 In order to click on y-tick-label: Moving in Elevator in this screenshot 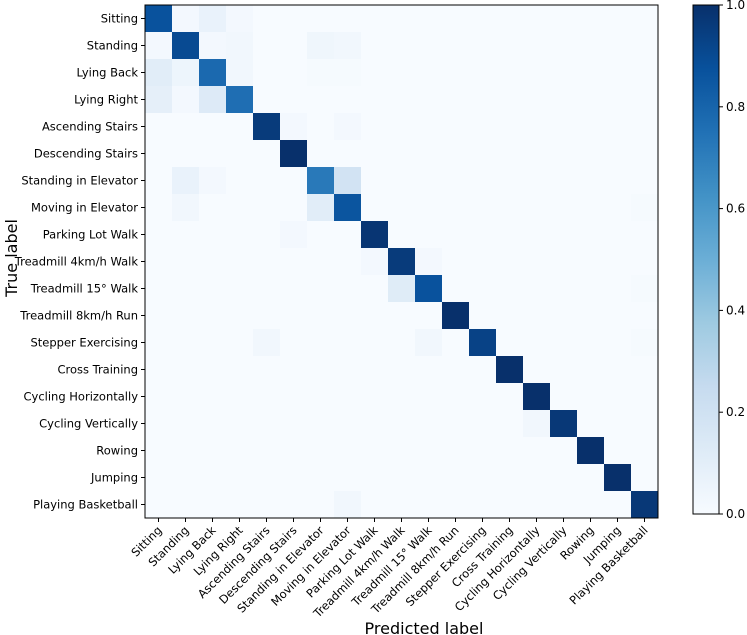, I will do `click(84, 208)`.